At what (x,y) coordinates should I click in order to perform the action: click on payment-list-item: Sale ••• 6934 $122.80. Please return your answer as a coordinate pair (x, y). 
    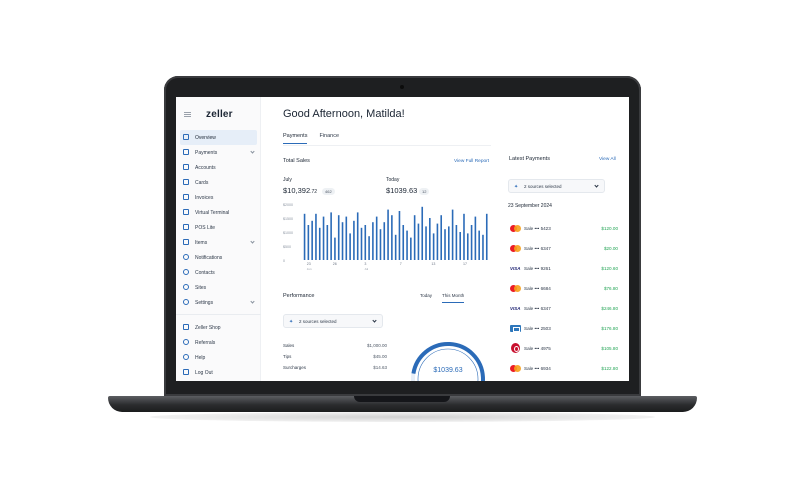
    Looking at the image, I should click on (563, 368).